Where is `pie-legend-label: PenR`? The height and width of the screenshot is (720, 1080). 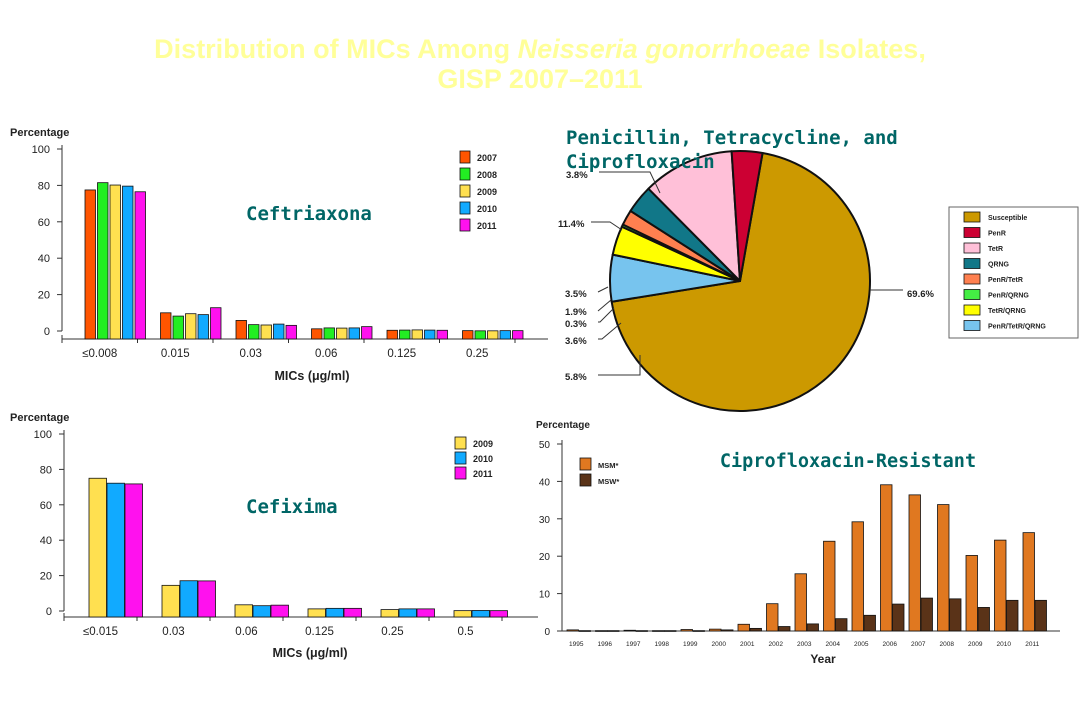 pie-legend-label: PenR is located at coordinates (997, 234).